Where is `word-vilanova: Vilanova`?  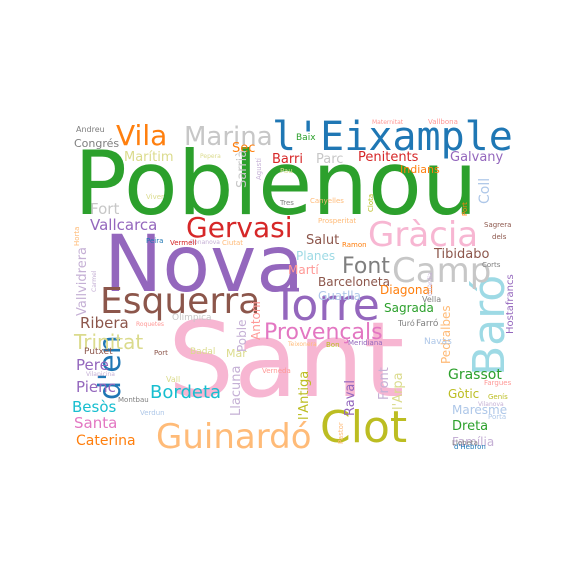
word-vilanova: Vilanova is located at coordinates (491, 404).